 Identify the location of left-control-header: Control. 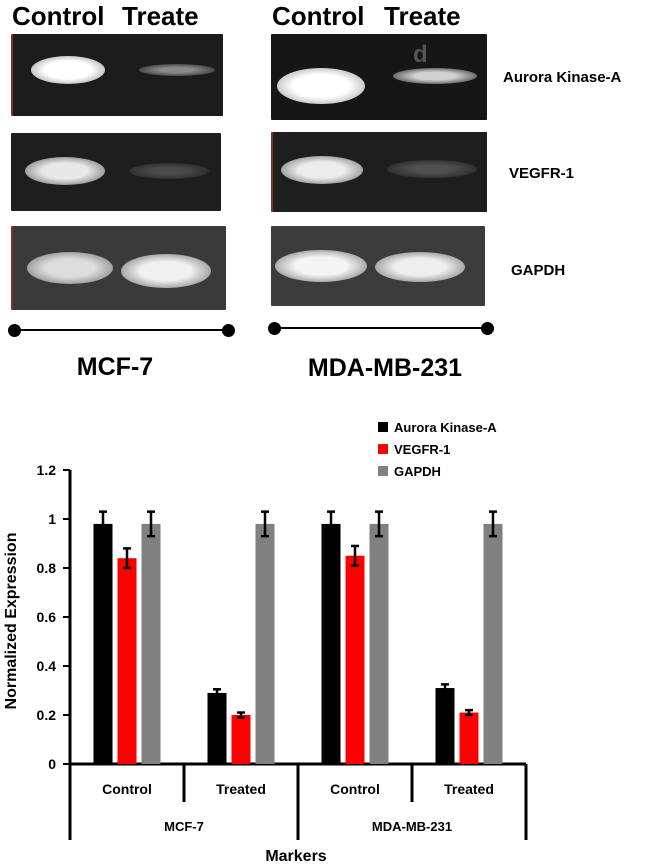
(58, 16).